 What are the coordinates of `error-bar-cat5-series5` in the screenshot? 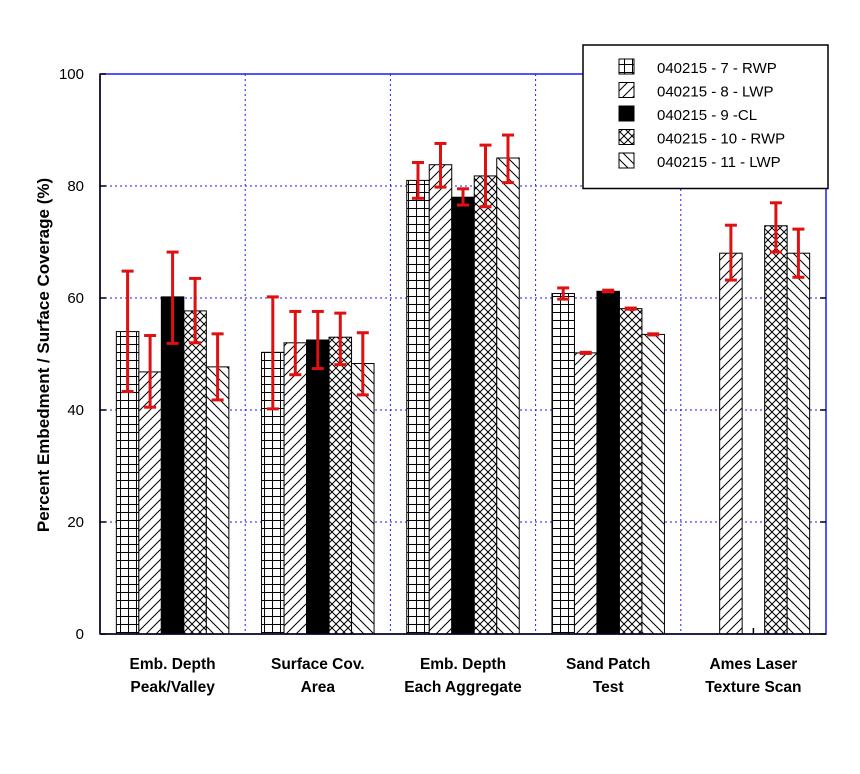 It's located at (798, 253).